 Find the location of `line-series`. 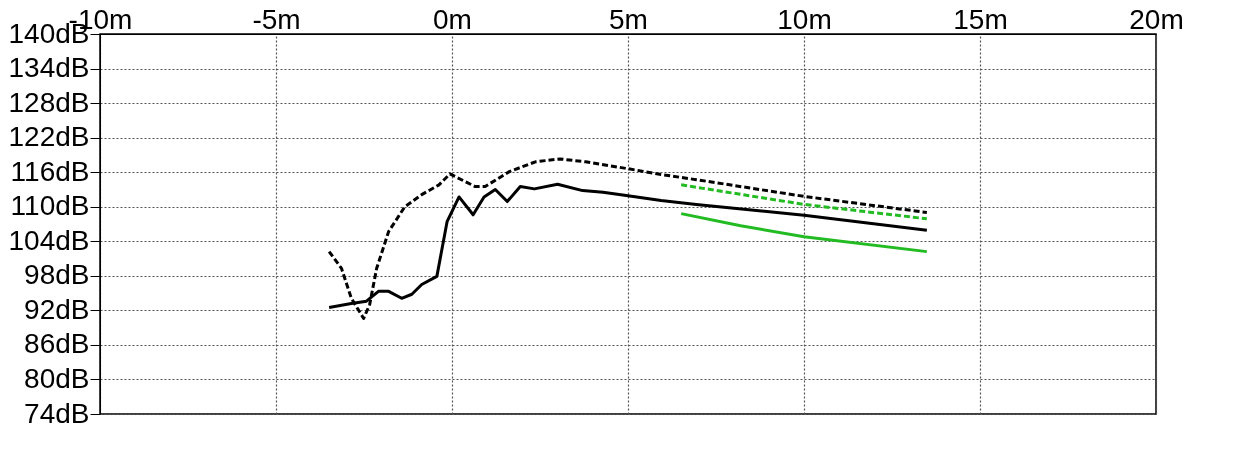

line-series is located at coordinates (804, 233).